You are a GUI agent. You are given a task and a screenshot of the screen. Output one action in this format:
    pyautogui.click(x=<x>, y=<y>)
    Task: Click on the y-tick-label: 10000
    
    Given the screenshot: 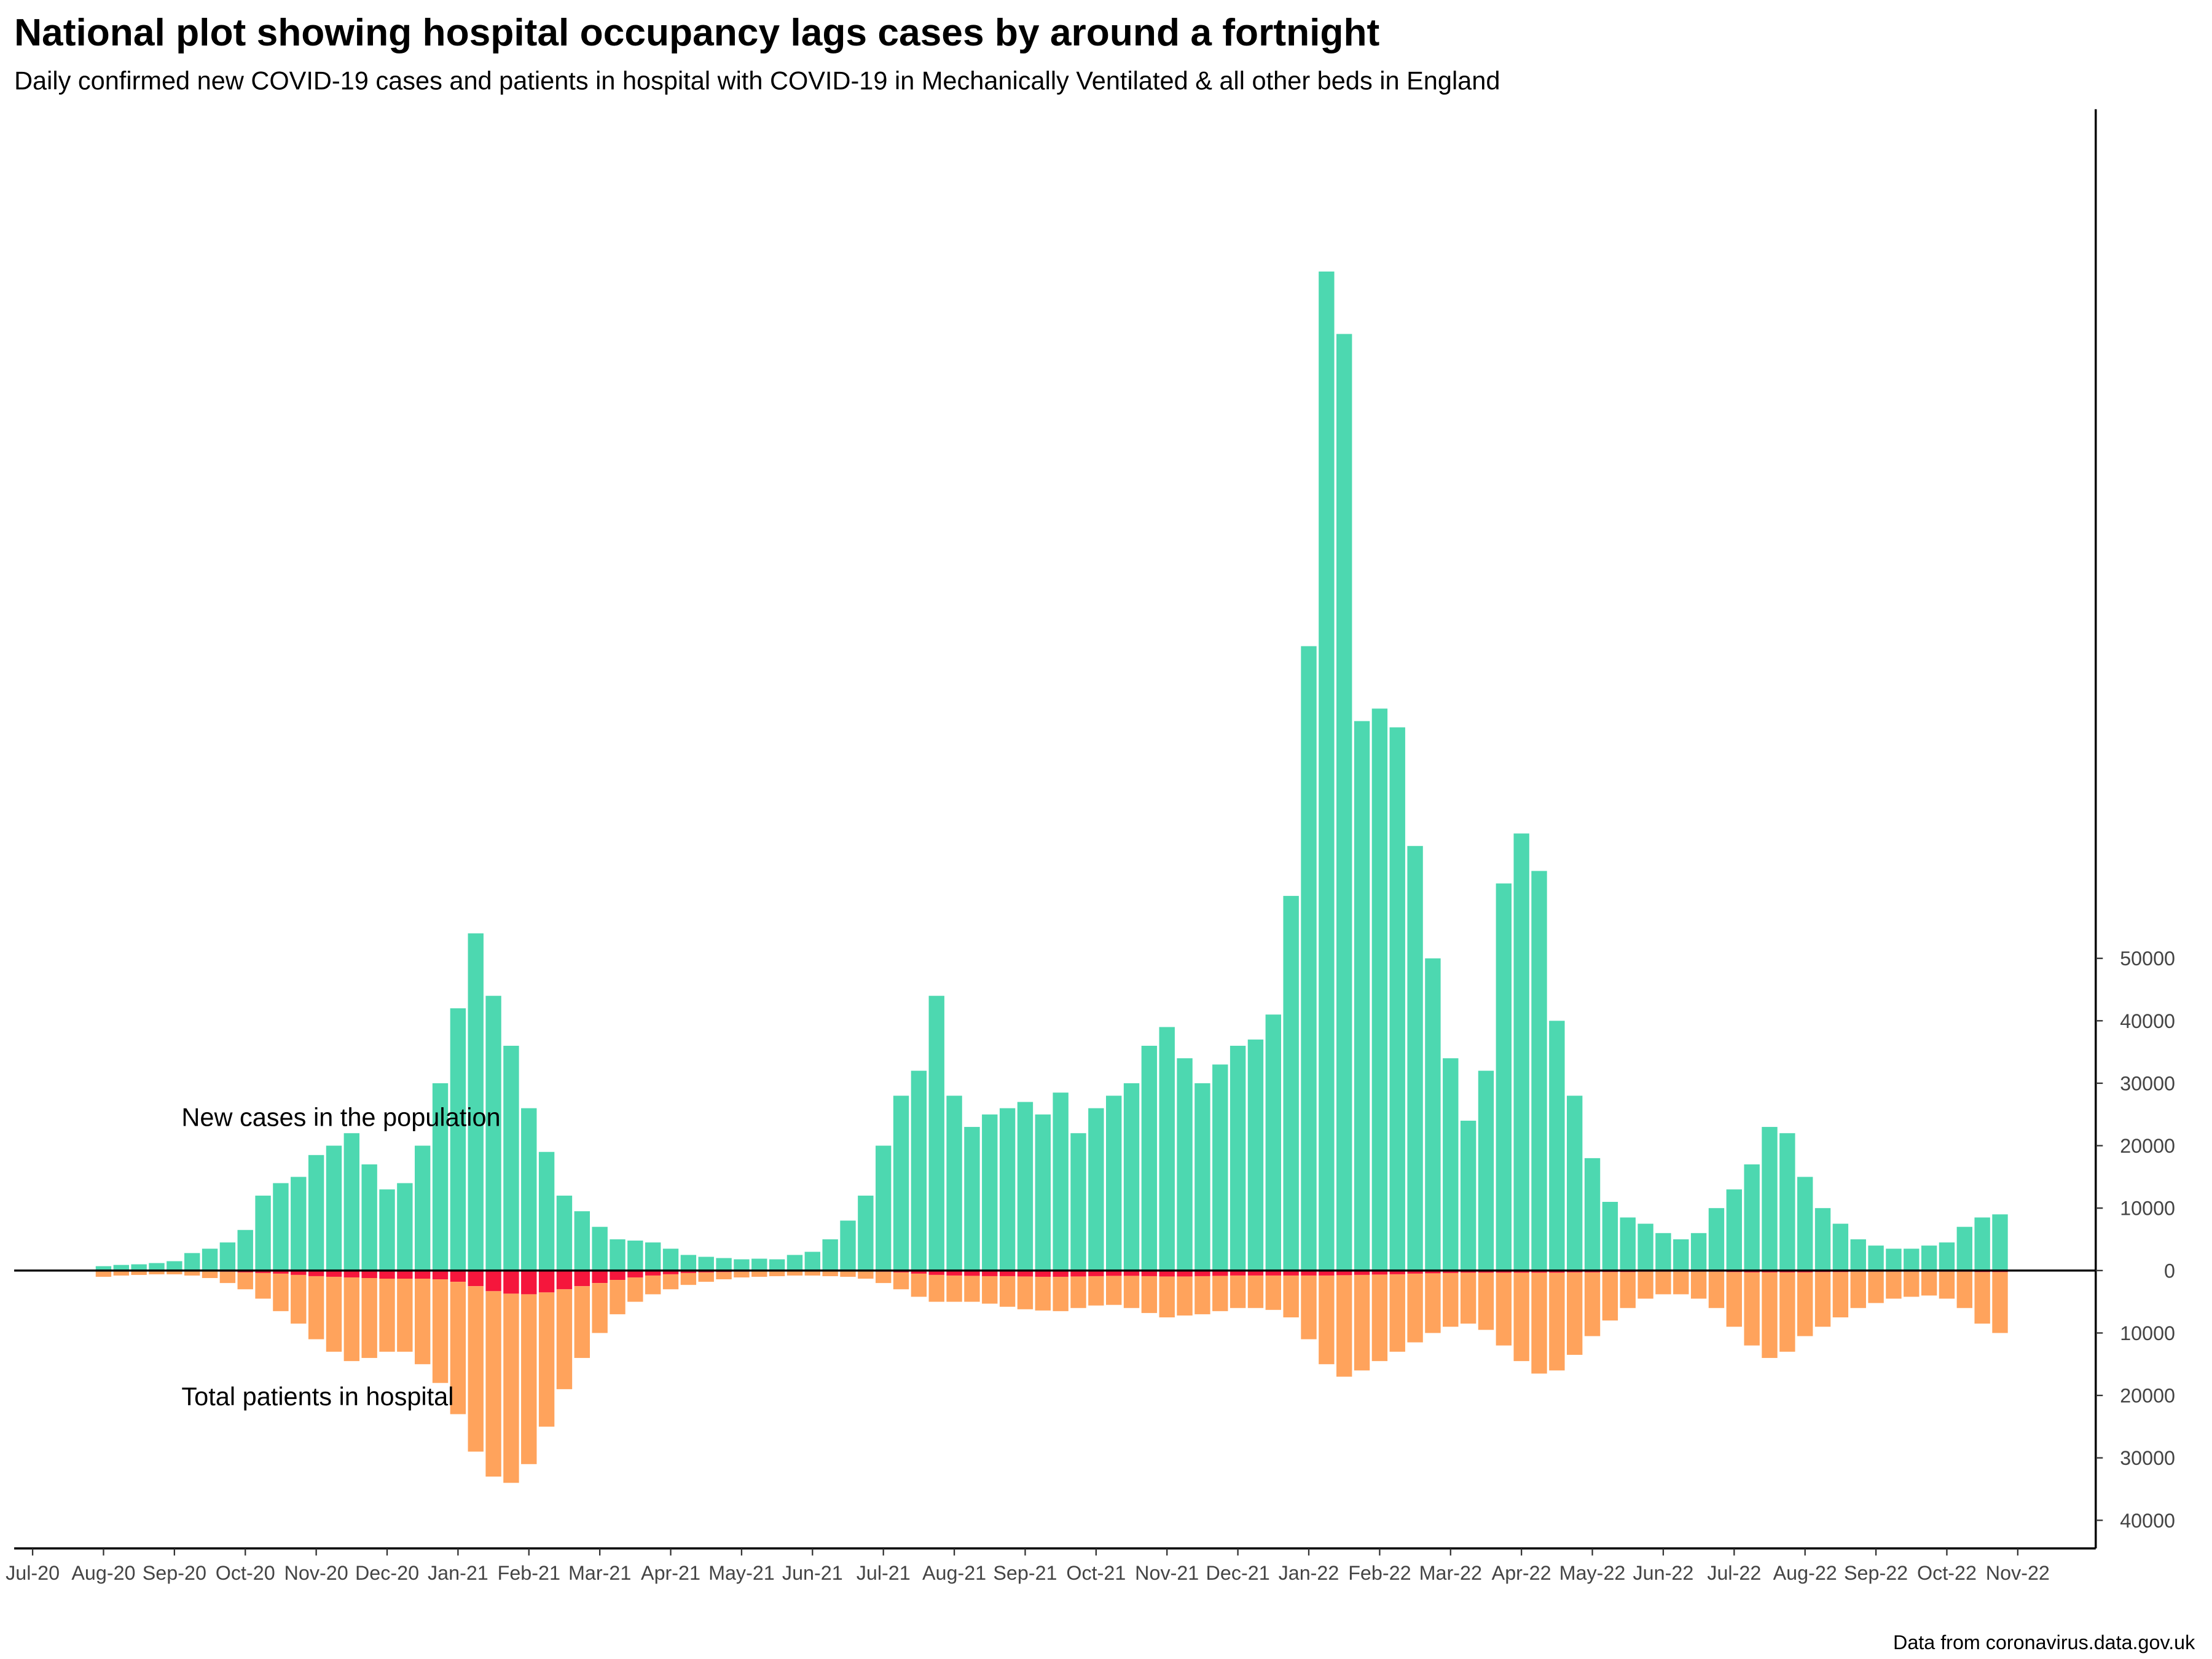 What is the action you would take?
    pyautogui.click(x=2147, y=1333)
    